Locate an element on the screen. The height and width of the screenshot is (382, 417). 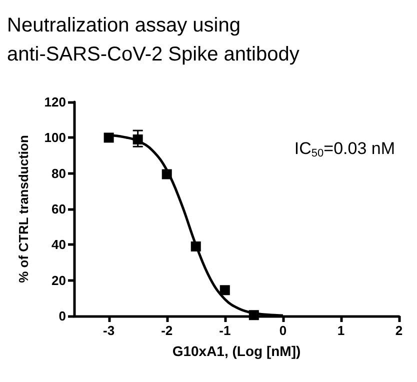
x-tick-label: -3 is located at coordinates (109, 330).